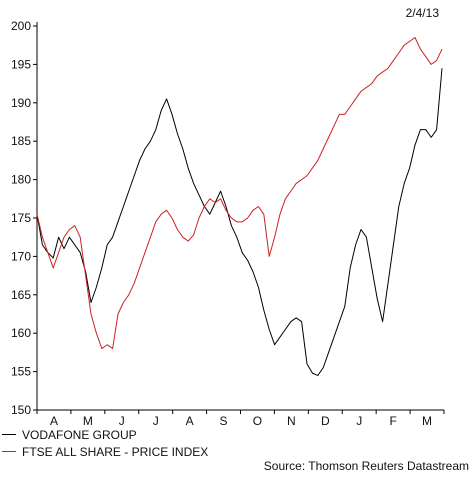 The height and width of the screenshot is (481, 475). I want to click on y-tick-label: 150, so click(21, 410).